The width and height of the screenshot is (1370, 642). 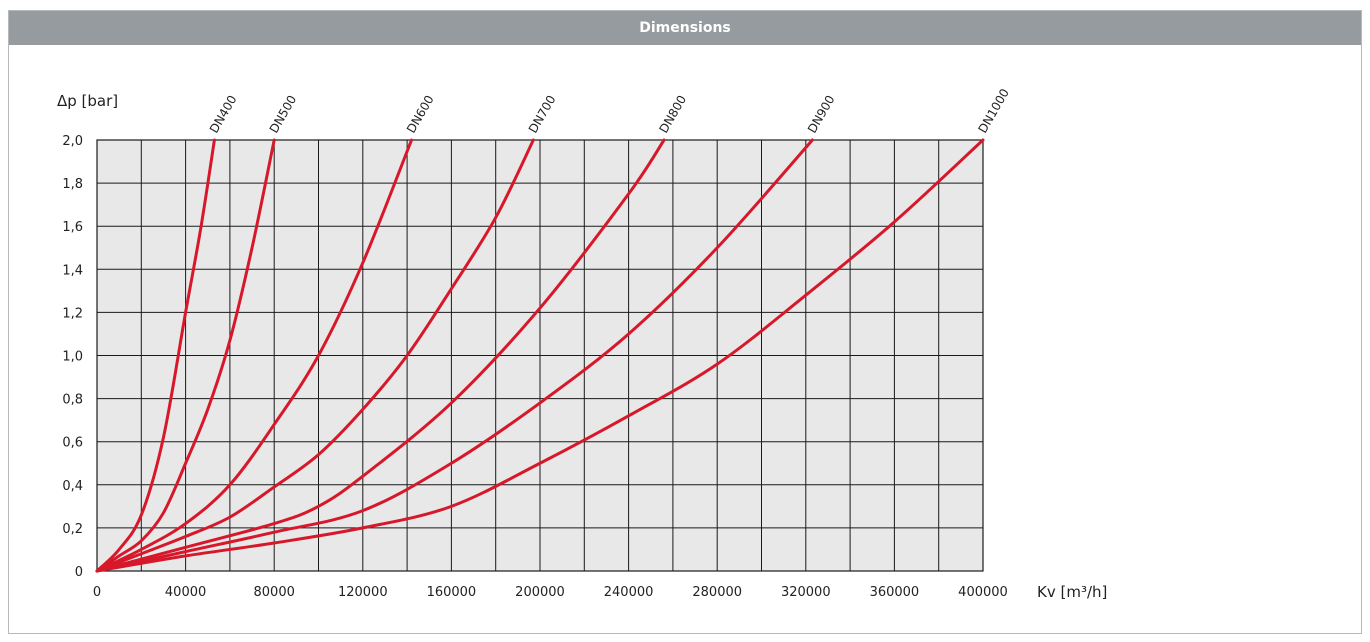 I want to click on x-tick-label: 160000, so click(x=452, y=592).